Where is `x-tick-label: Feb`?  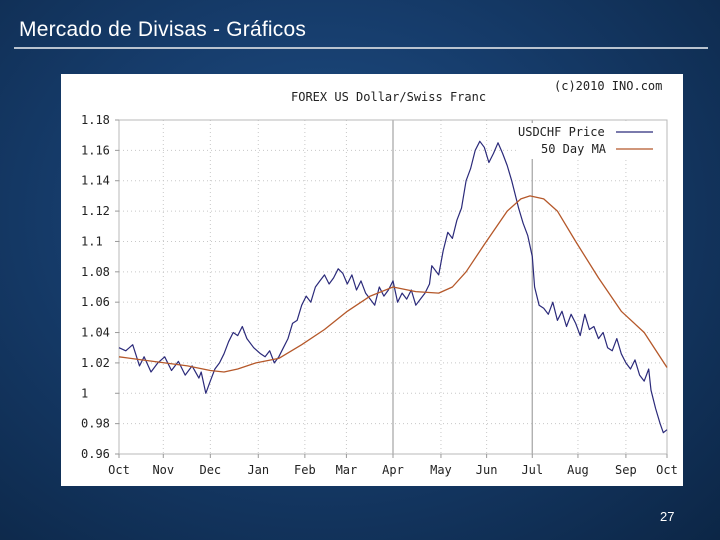 x-tick-label: Feb is located at coordinates (305, 470).